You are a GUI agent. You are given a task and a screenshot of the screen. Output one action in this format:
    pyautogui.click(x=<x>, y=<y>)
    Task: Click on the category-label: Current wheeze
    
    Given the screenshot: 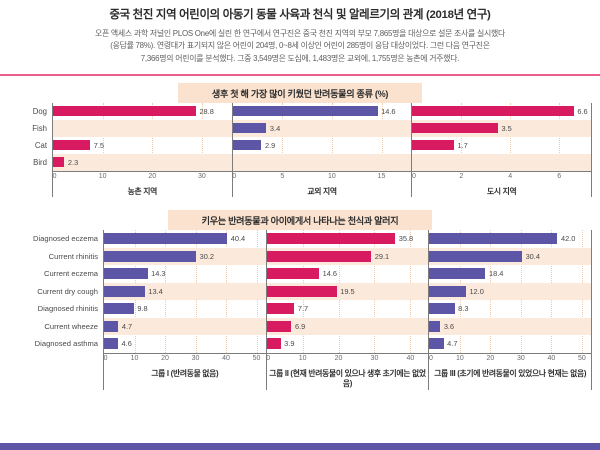 What is the action you would take?
    pyautogui.click(x=71, y=326)
    